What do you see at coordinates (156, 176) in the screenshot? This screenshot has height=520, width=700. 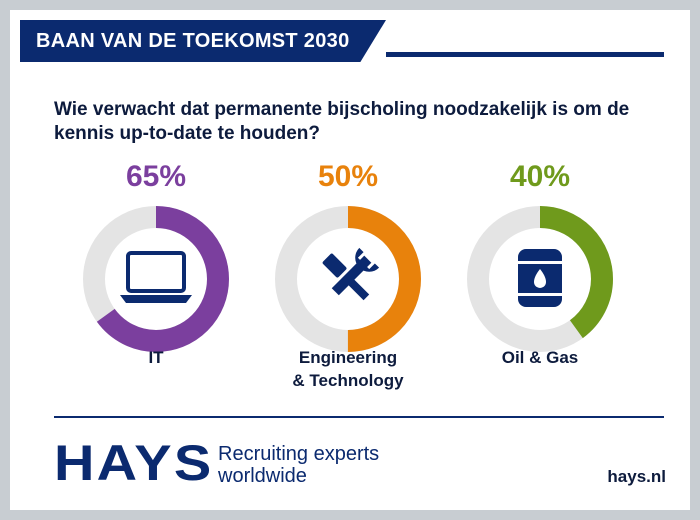 I see `value-label: 65%` at bounding box center [156, 176].